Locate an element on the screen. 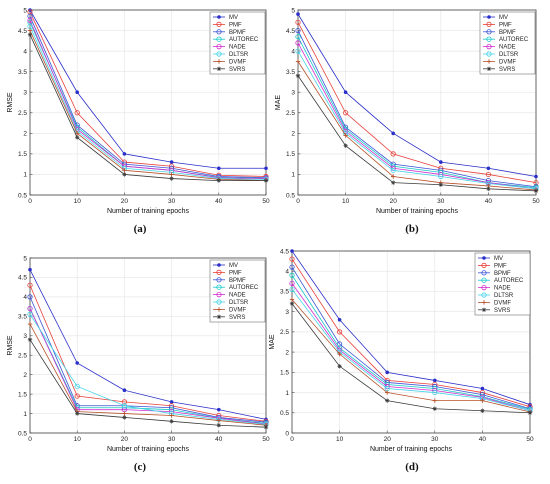  legend-entry: NADE is located at coordinates (237, 296).